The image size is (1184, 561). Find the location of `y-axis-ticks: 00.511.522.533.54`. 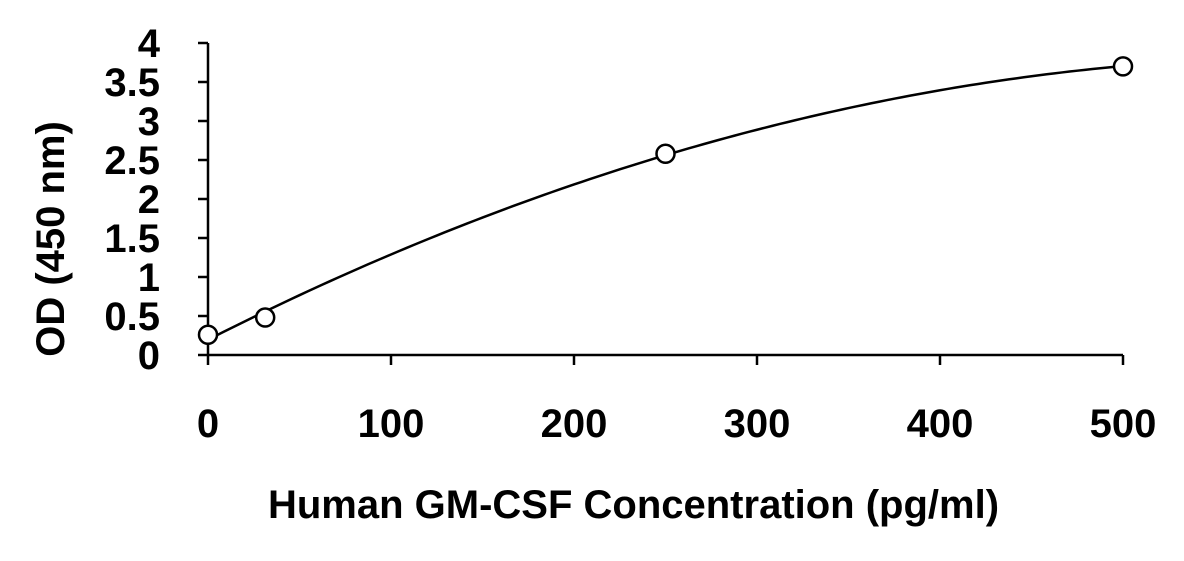

y-axis-ticks: 00.511.522.533.54 is located at coordinates (156, 200).